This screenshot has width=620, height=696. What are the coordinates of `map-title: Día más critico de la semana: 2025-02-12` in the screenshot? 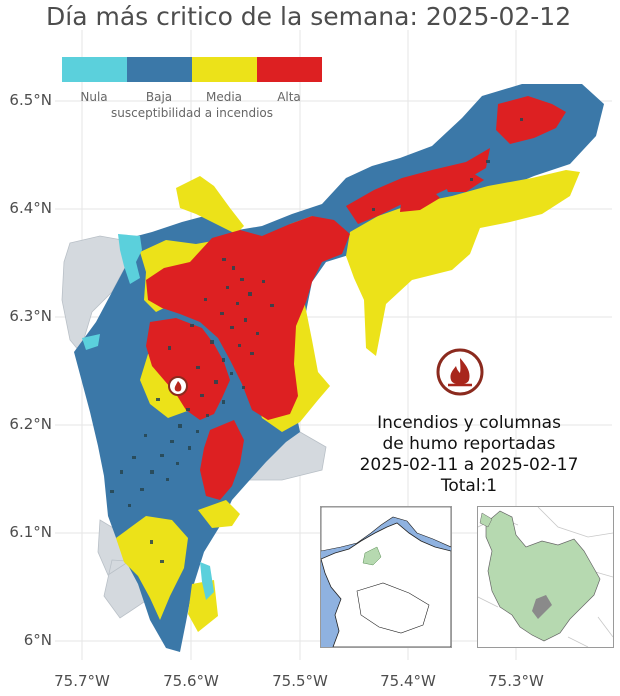 It's located at (309, 16).